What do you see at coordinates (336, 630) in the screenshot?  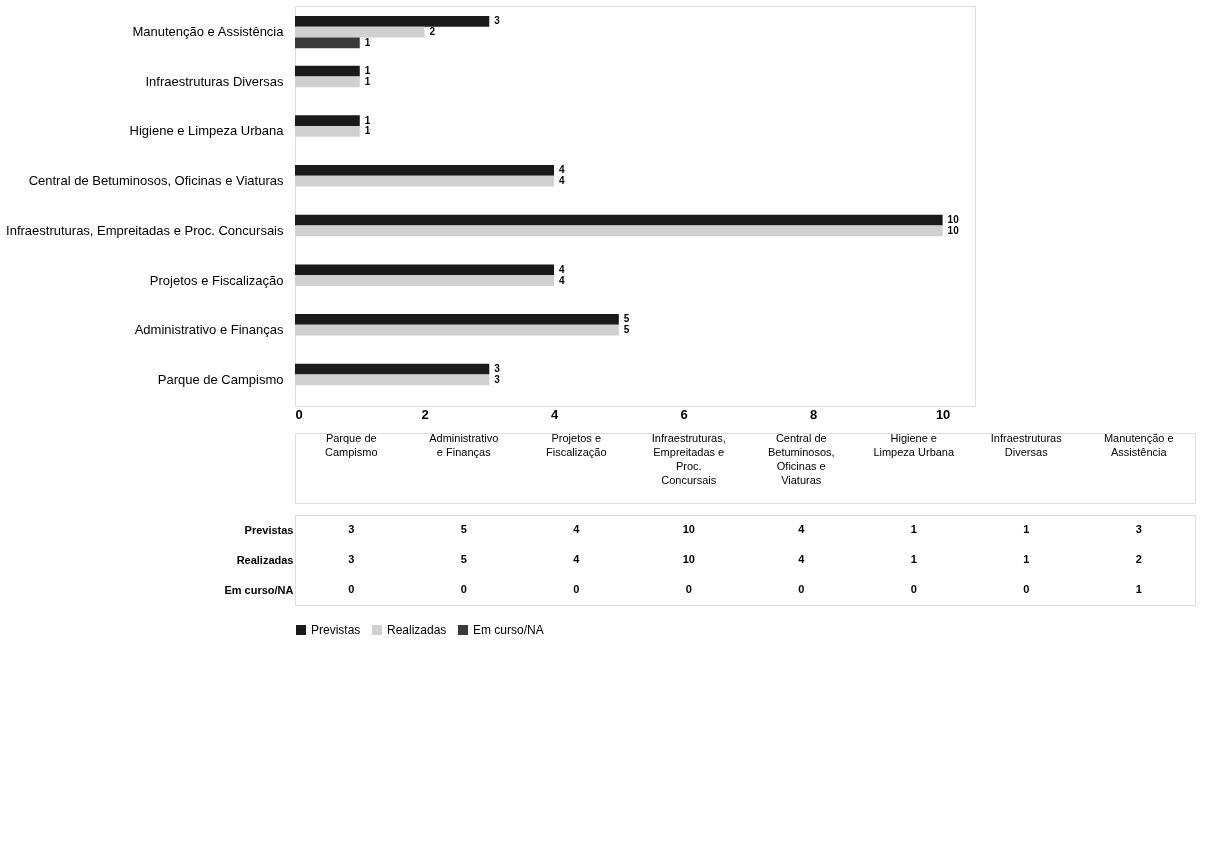 I see `legend-label: Previstas` at bounding box center [336, 630].